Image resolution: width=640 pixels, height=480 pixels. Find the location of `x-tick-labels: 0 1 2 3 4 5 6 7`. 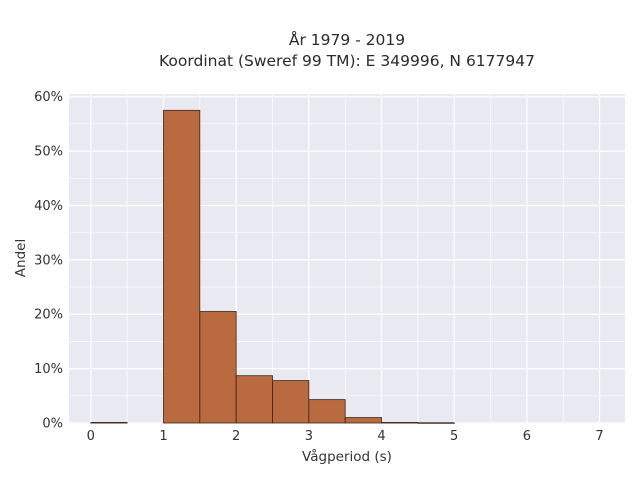

x-tick-labels: 0 1 2 3 4 5 6 7 is located at coordinates (345, 436).